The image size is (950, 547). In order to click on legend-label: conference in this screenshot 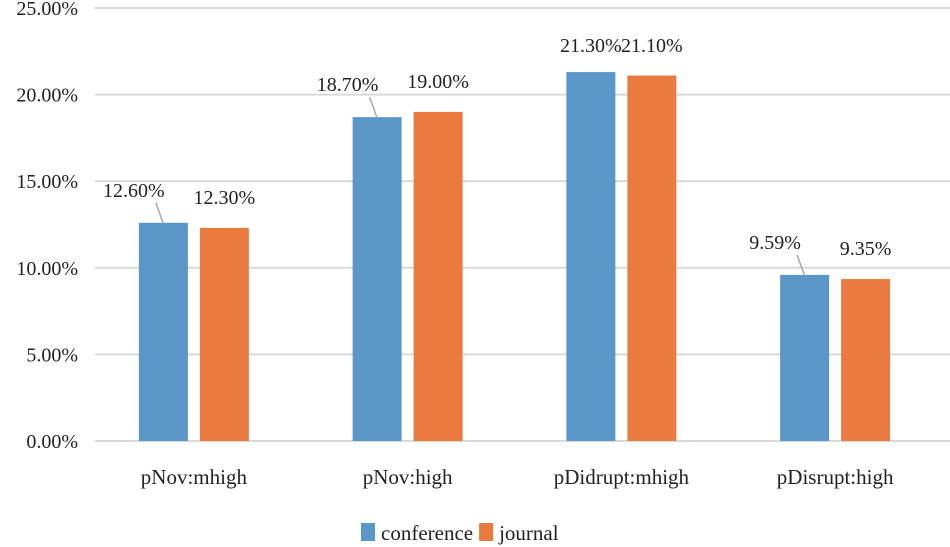, I will do `click(427, 533)`.